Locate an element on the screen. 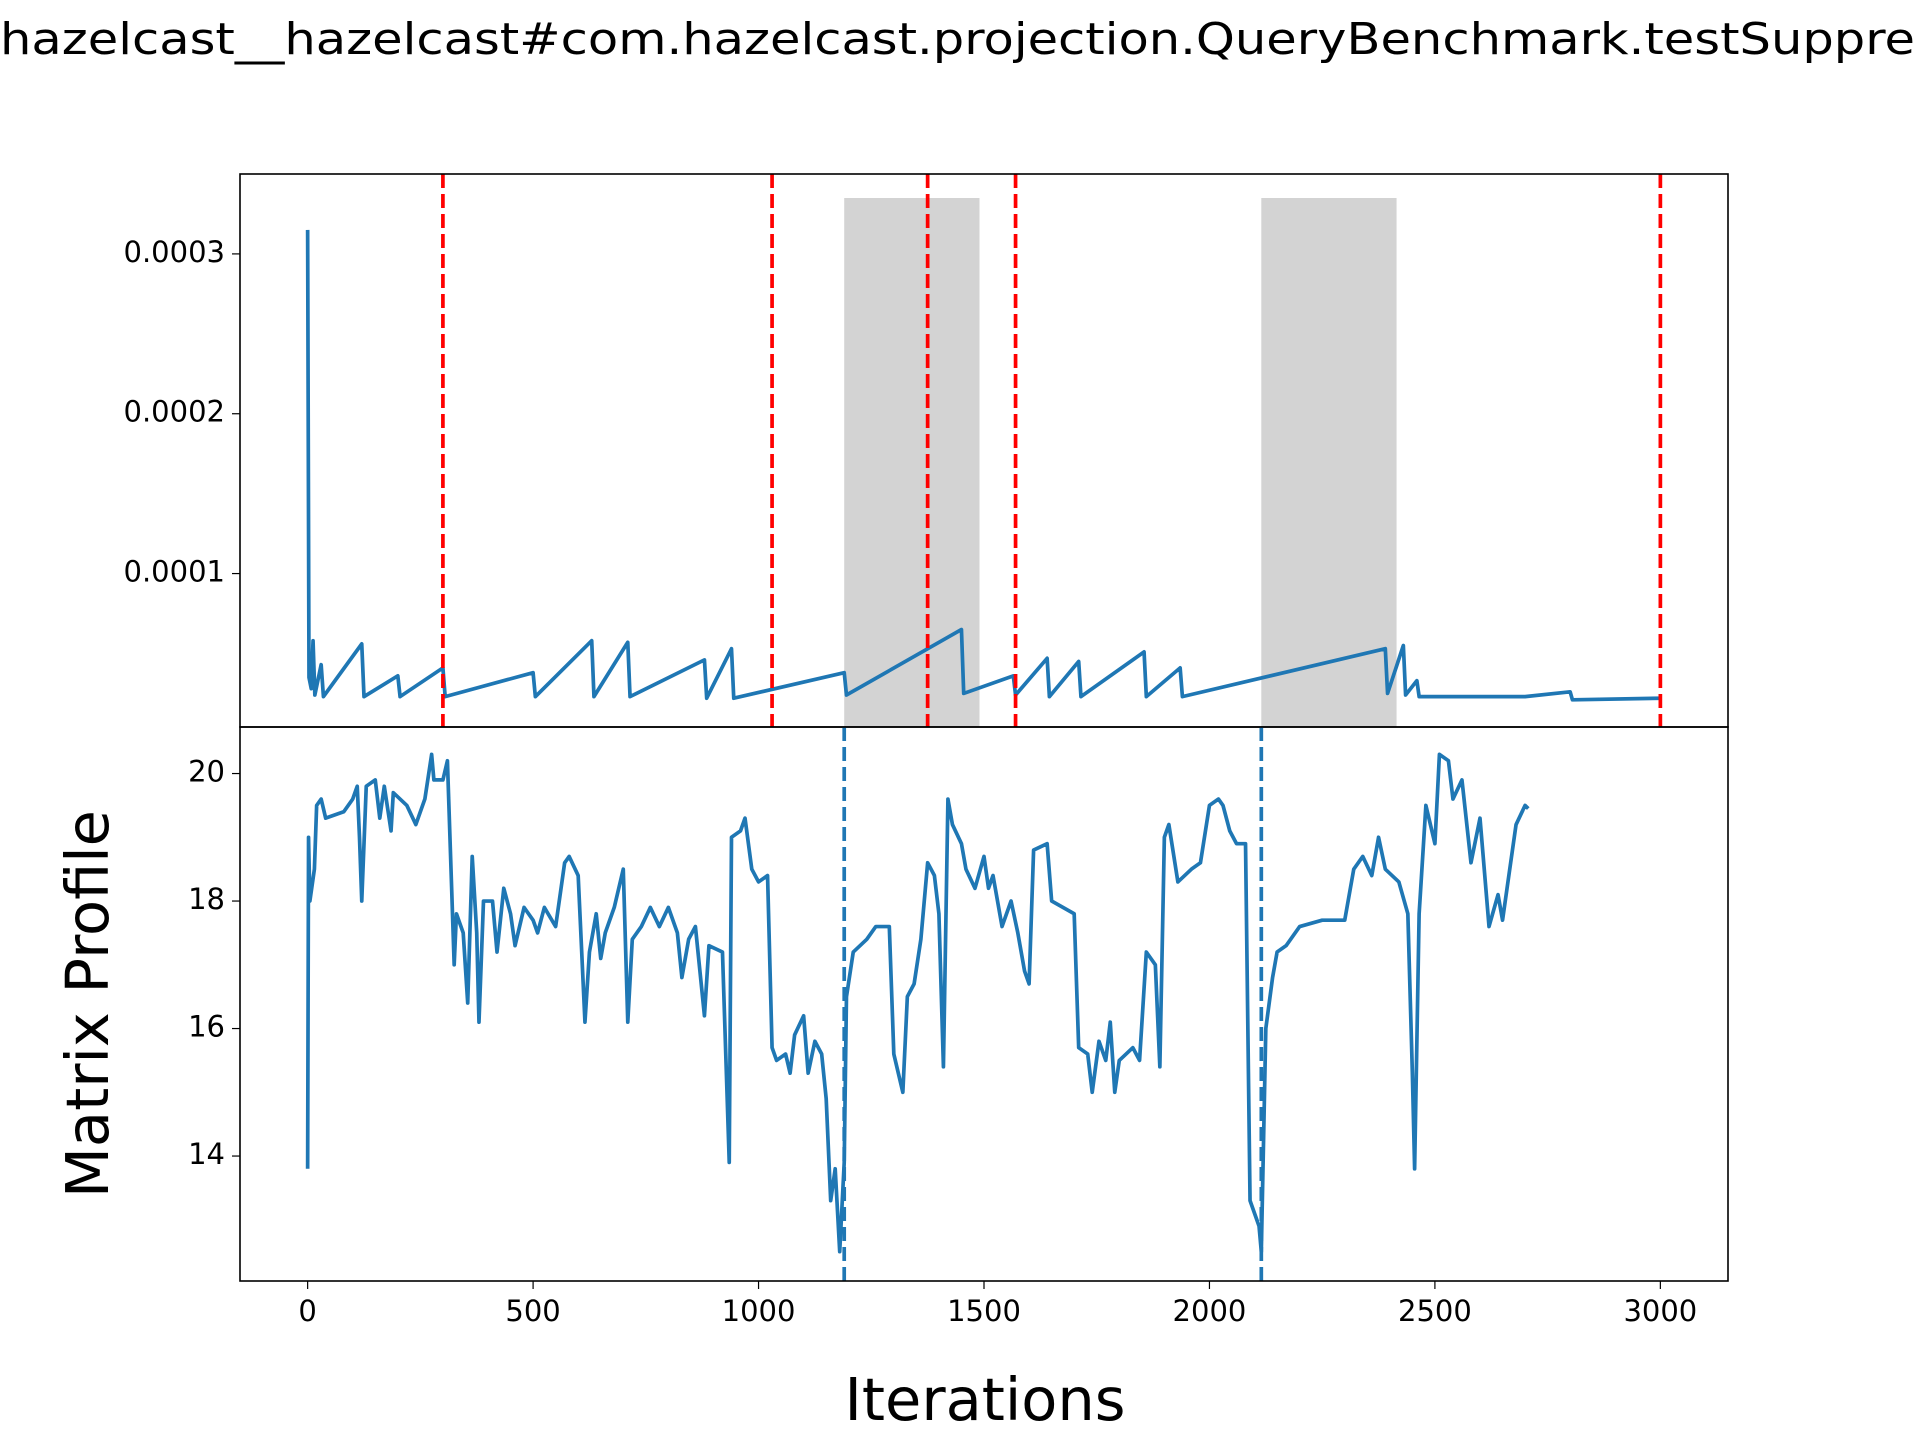 This screenshot has height=1440, width=1920. x-axis-label: Iterations is located at coordinates (985, 1399).